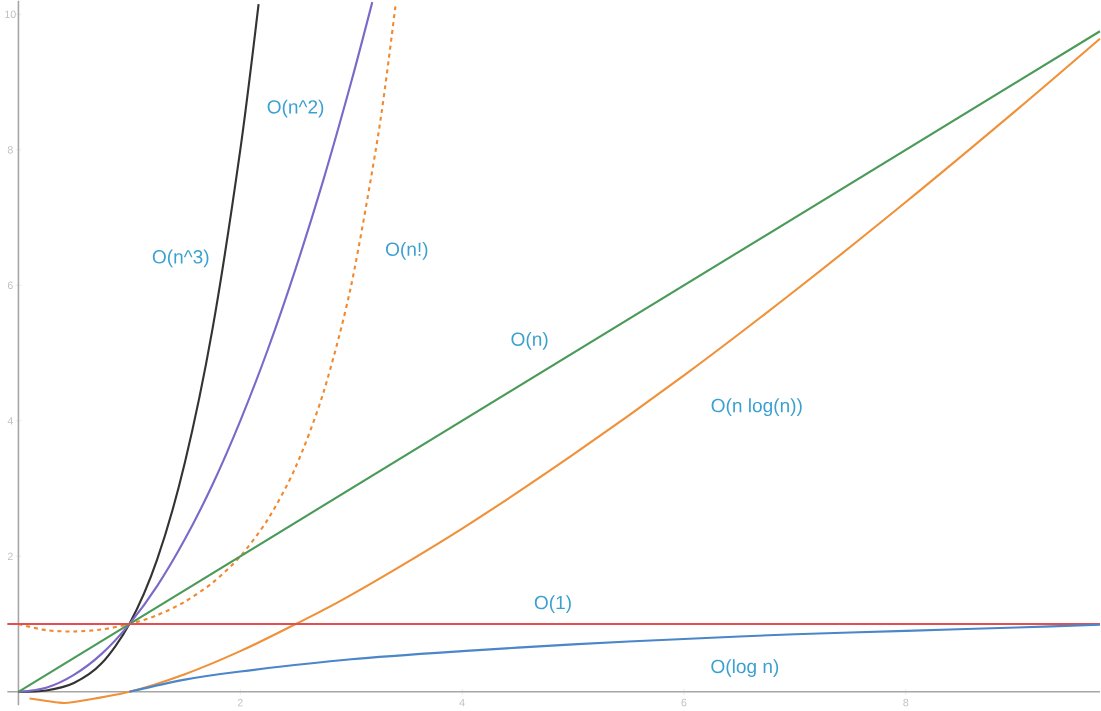 This screenshot has height=711, width=1101. I want to click on series-label: O(log n), so click(745, 668).